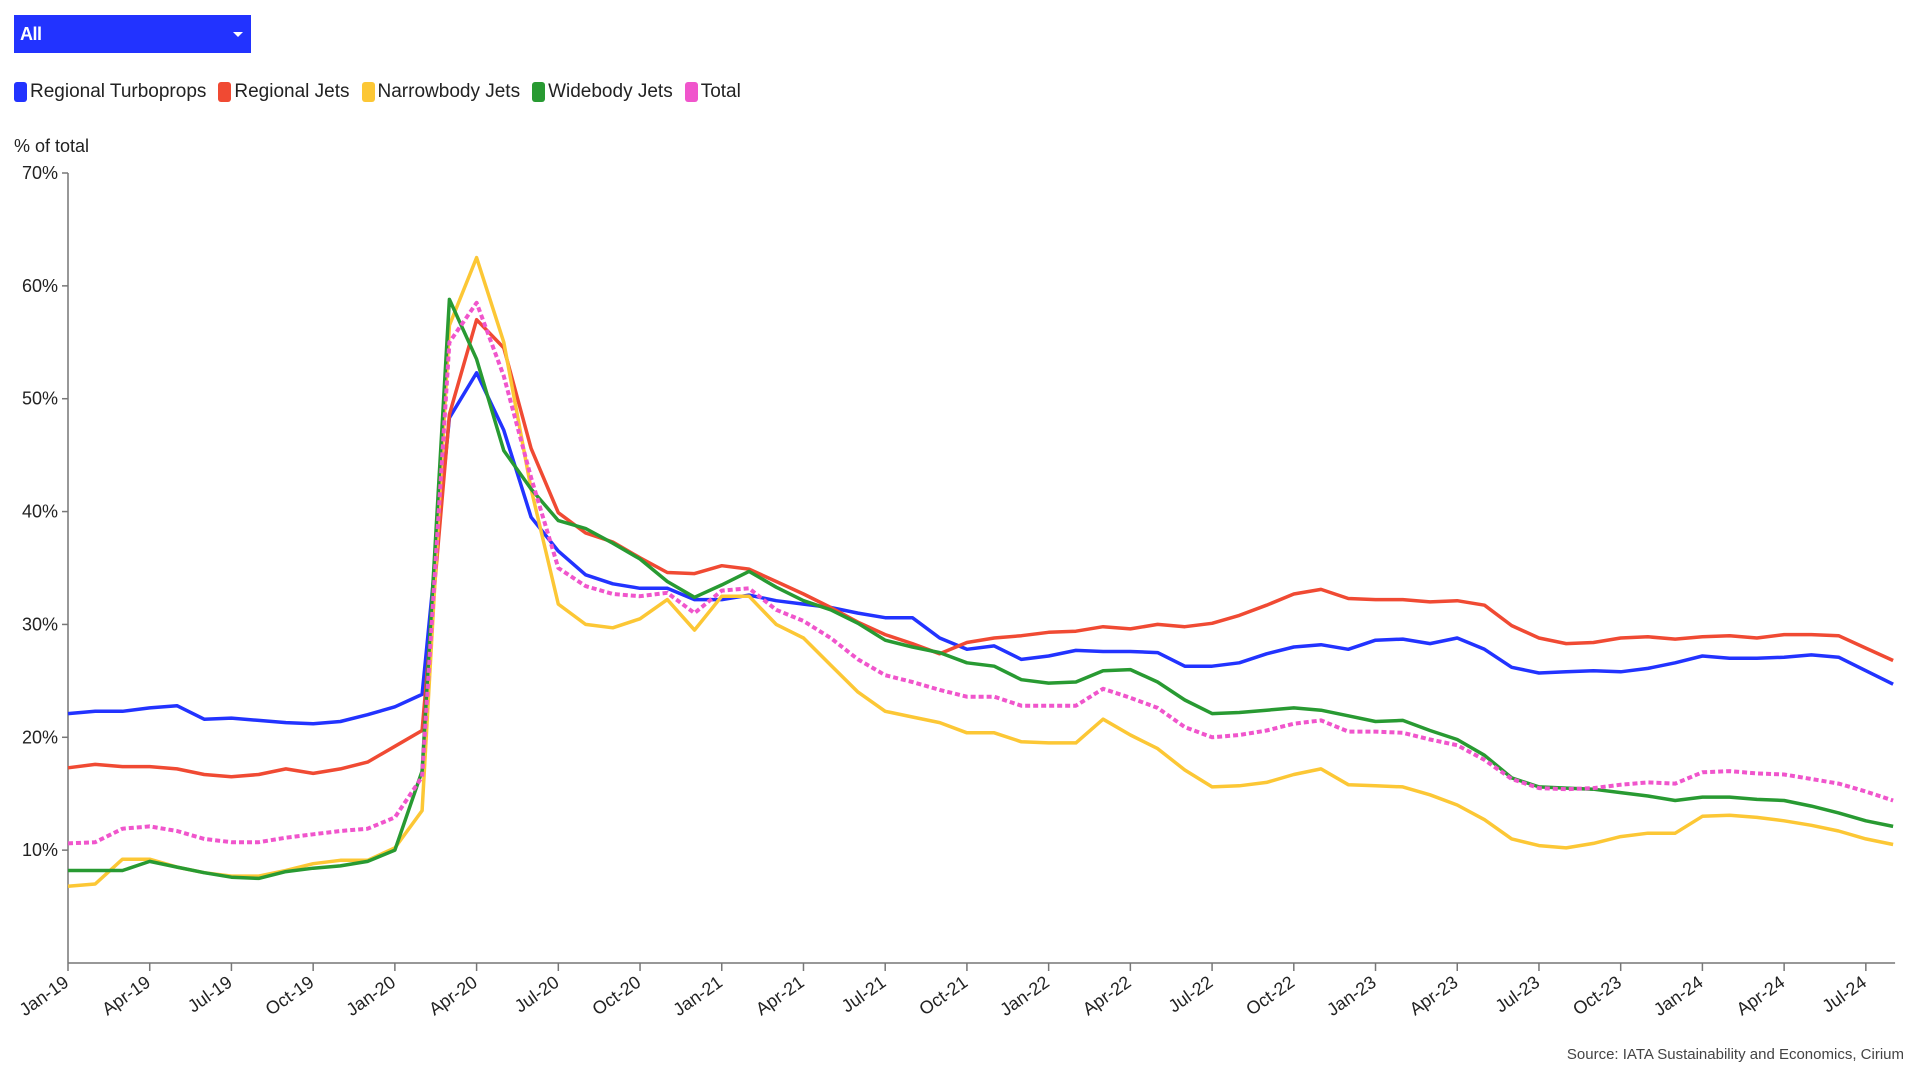 Image resolution: width=1920 pixels, height=1080 pixels. I want to click on dropdown-selected-value: All, so click(31, 34).